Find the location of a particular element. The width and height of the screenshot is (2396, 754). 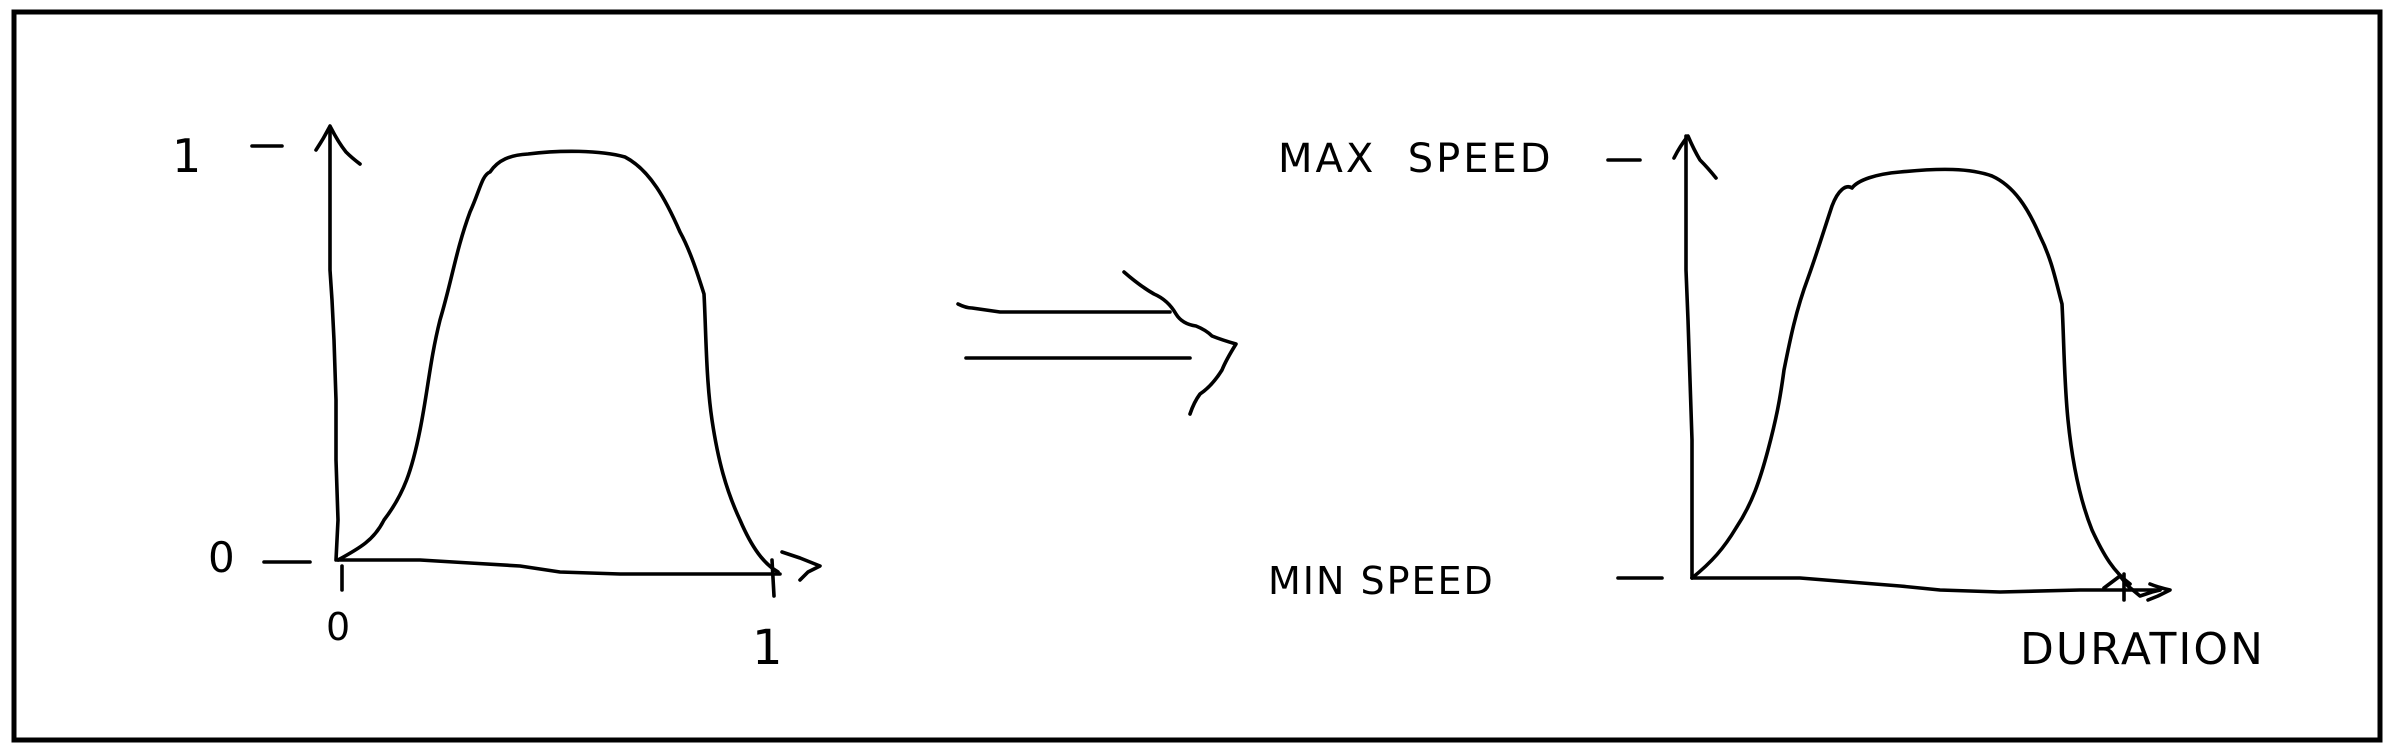

left-y-top-label: 1 is located at coordinates (186, 156).